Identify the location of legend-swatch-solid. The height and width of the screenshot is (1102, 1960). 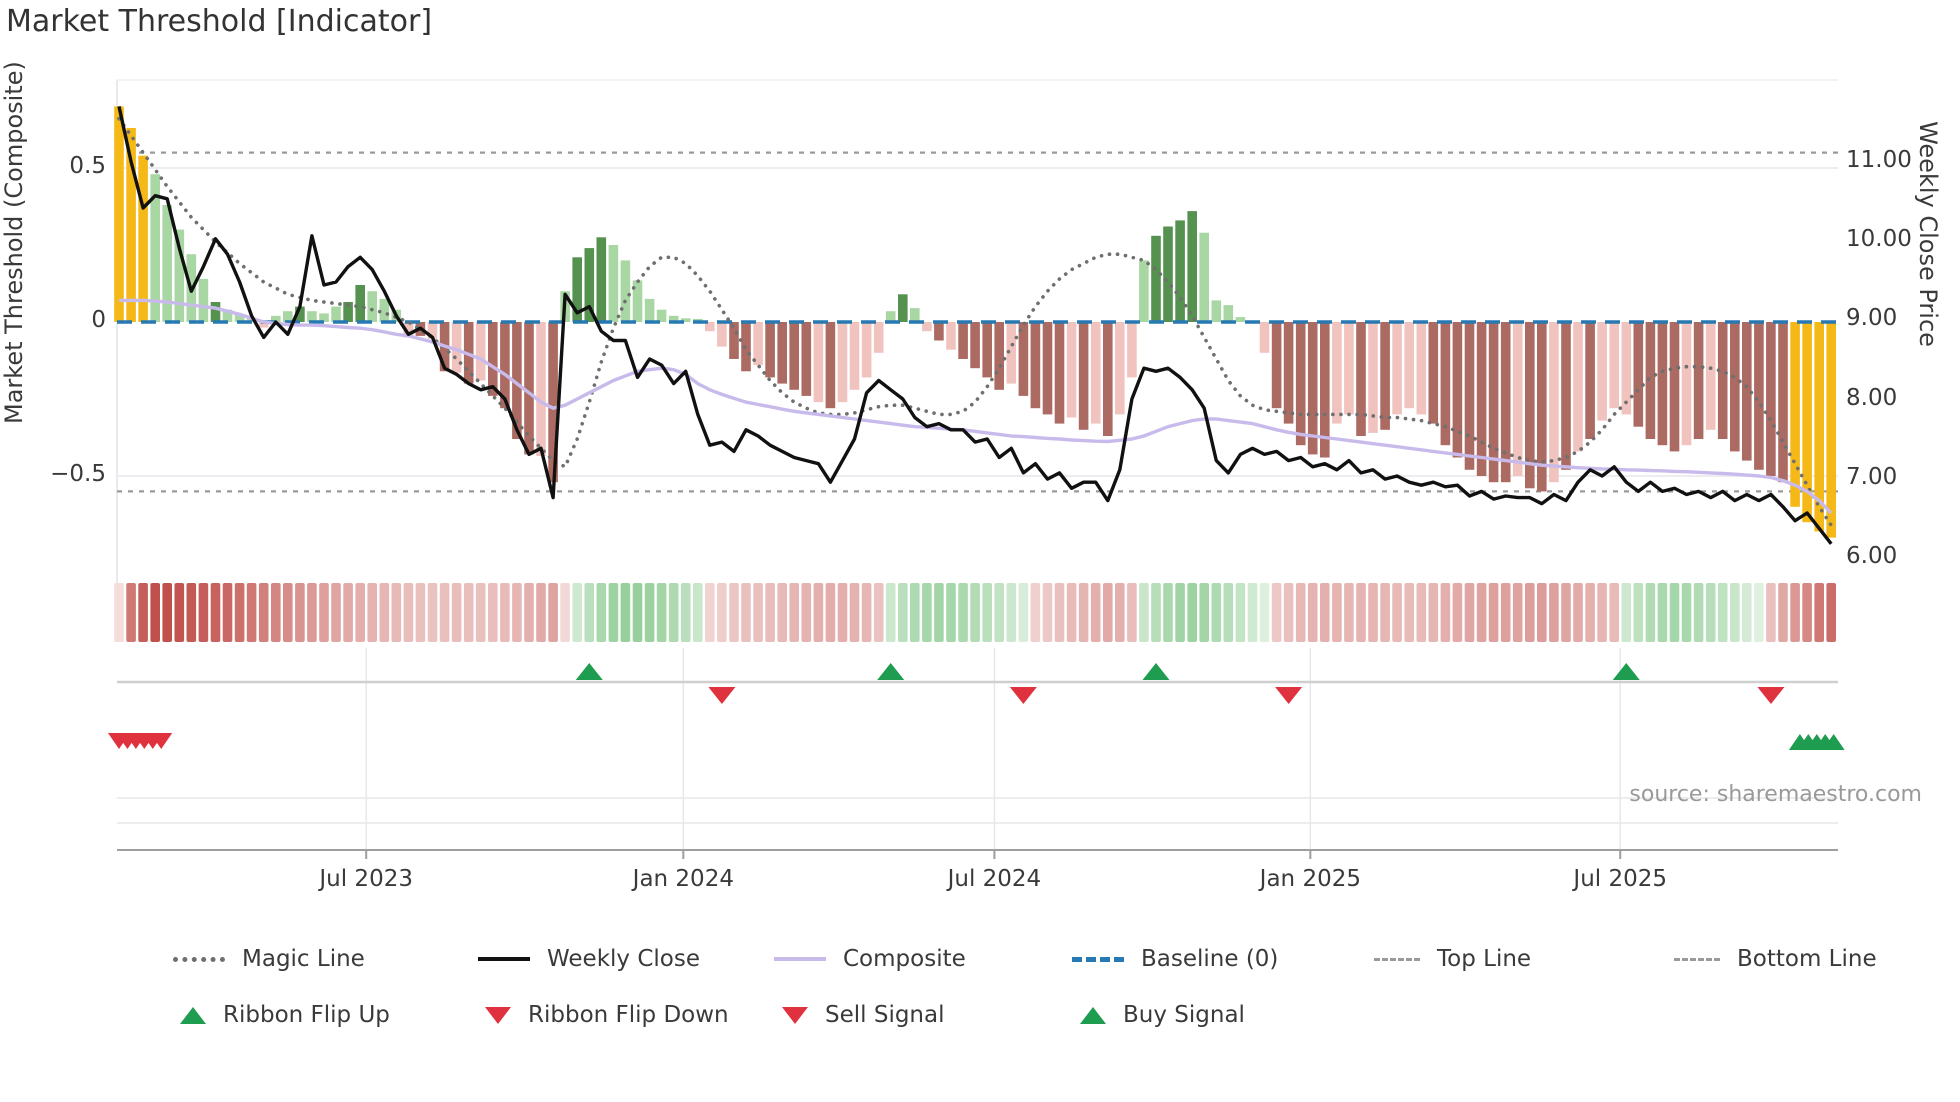
(800, 959).